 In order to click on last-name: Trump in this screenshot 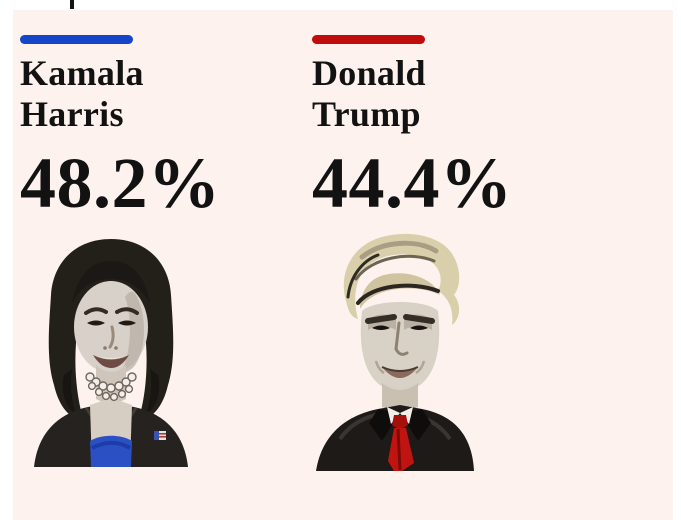, I will do `click(366, 114)`.